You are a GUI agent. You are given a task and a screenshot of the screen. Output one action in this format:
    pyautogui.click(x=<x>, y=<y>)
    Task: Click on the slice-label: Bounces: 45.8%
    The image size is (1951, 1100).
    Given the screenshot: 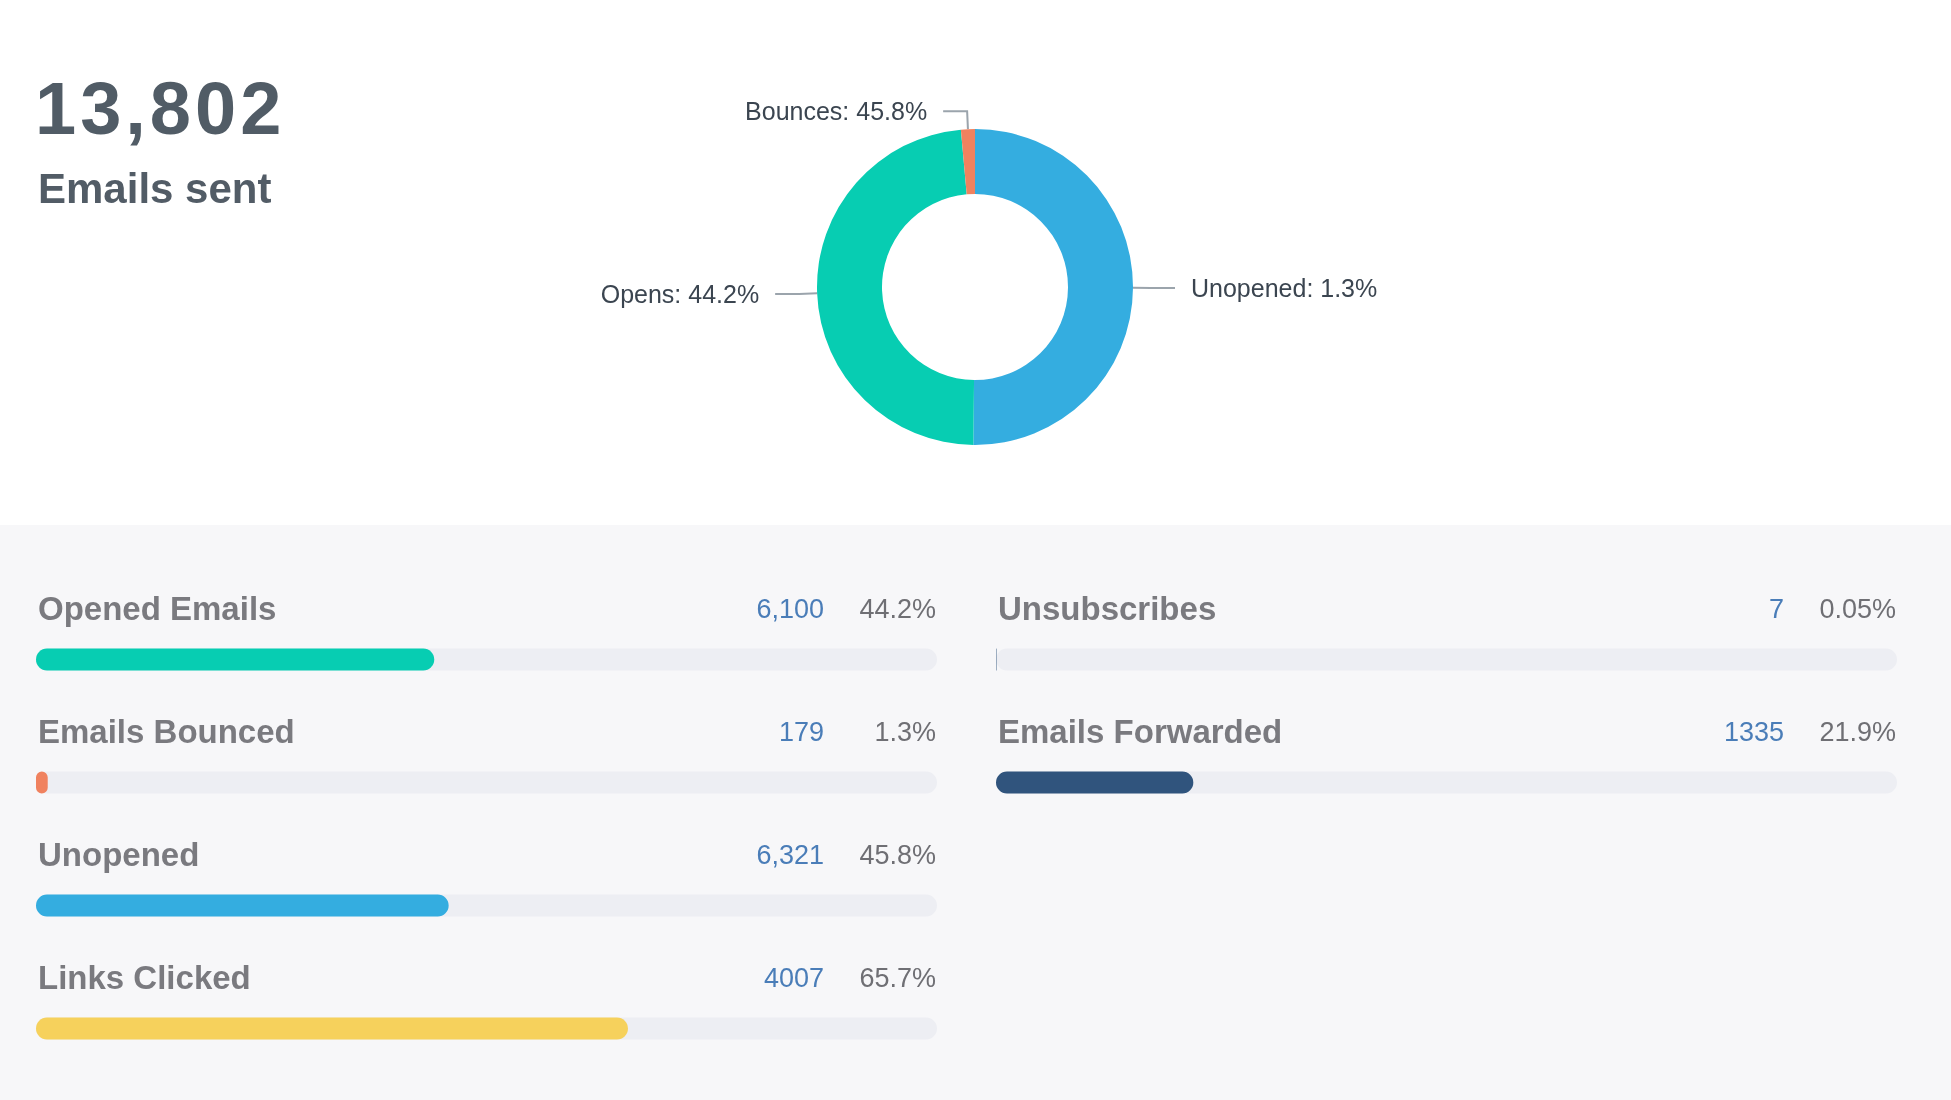 What is the action you would take?
    pyautogui.click(x=836, y=111)
    